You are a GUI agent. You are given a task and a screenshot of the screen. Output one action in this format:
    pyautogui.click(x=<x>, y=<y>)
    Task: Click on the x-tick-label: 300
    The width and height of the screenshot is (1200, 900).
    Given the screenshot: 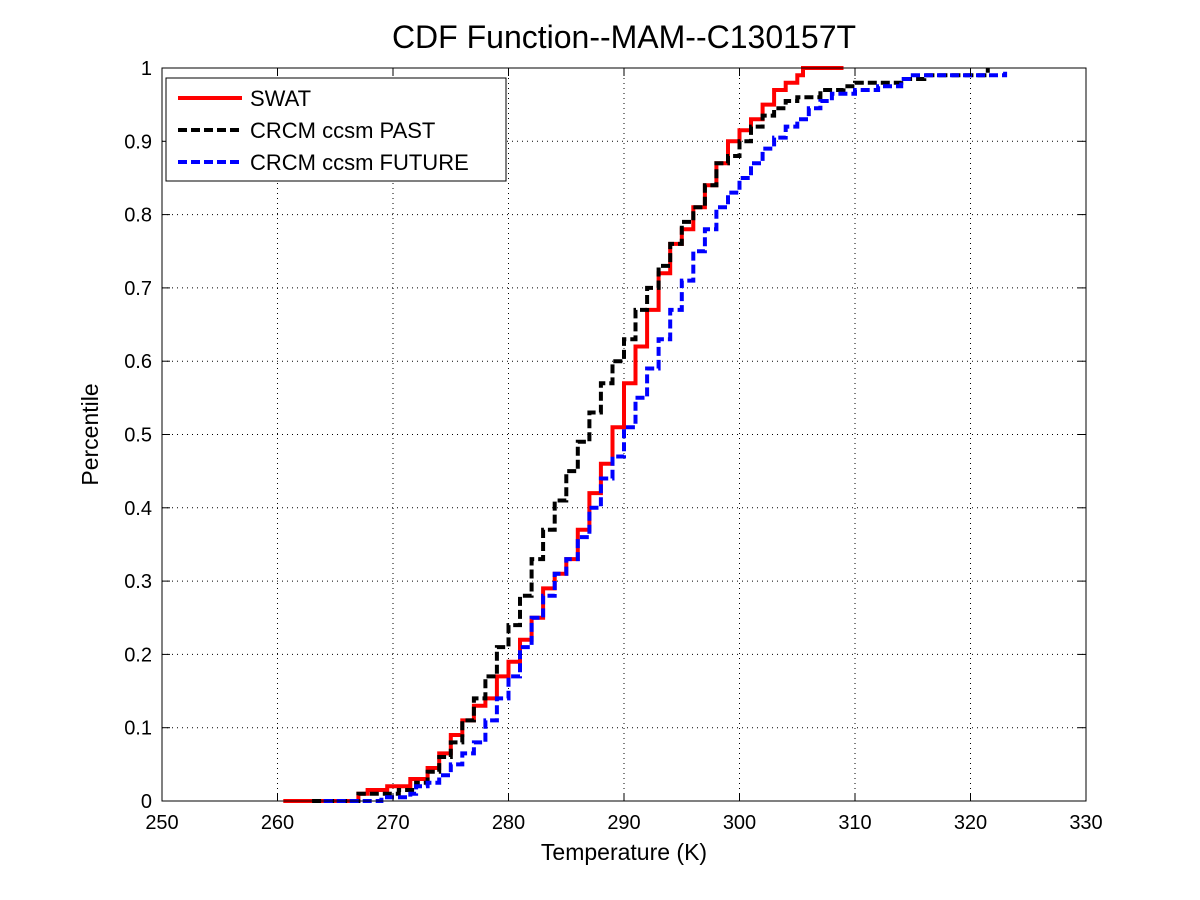 What is the action you would take?
    pyautogui.click(x=739, y=823)
    